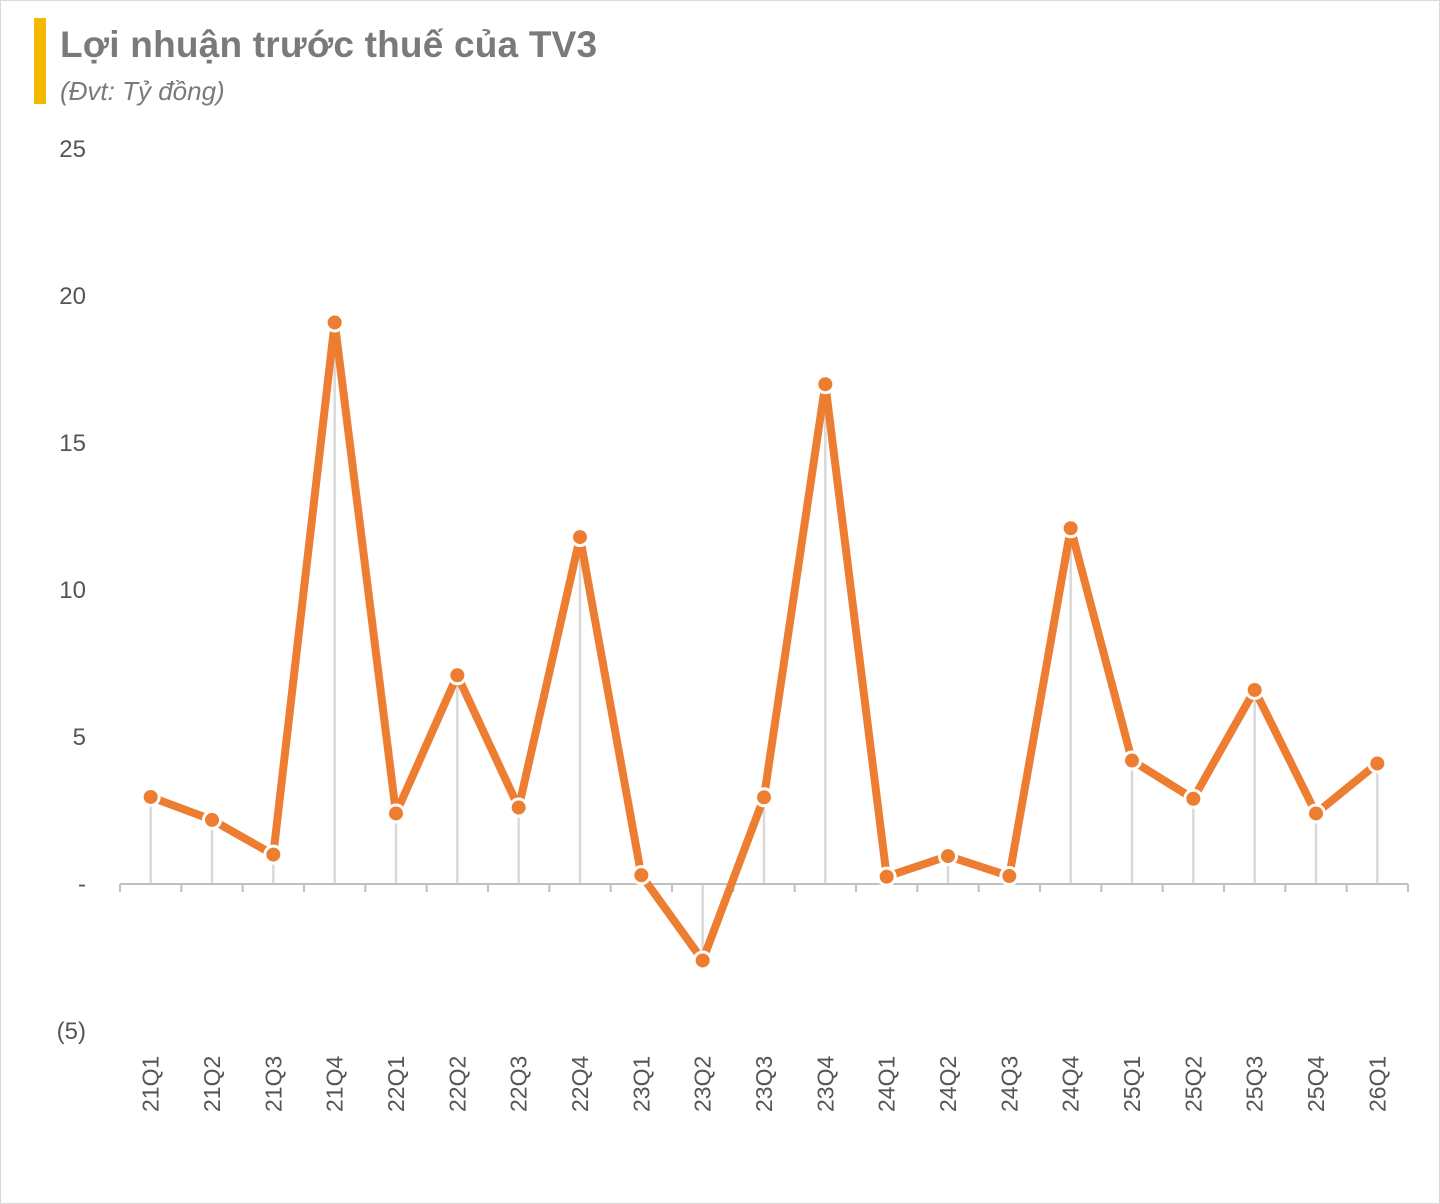 Image resolution: width=1440 pixels, height=1204 pixels. What do you see at coordinates (1009, 876) in the screenshot?
I see `data-point-24Q3` at bounding box center [1009, 876].